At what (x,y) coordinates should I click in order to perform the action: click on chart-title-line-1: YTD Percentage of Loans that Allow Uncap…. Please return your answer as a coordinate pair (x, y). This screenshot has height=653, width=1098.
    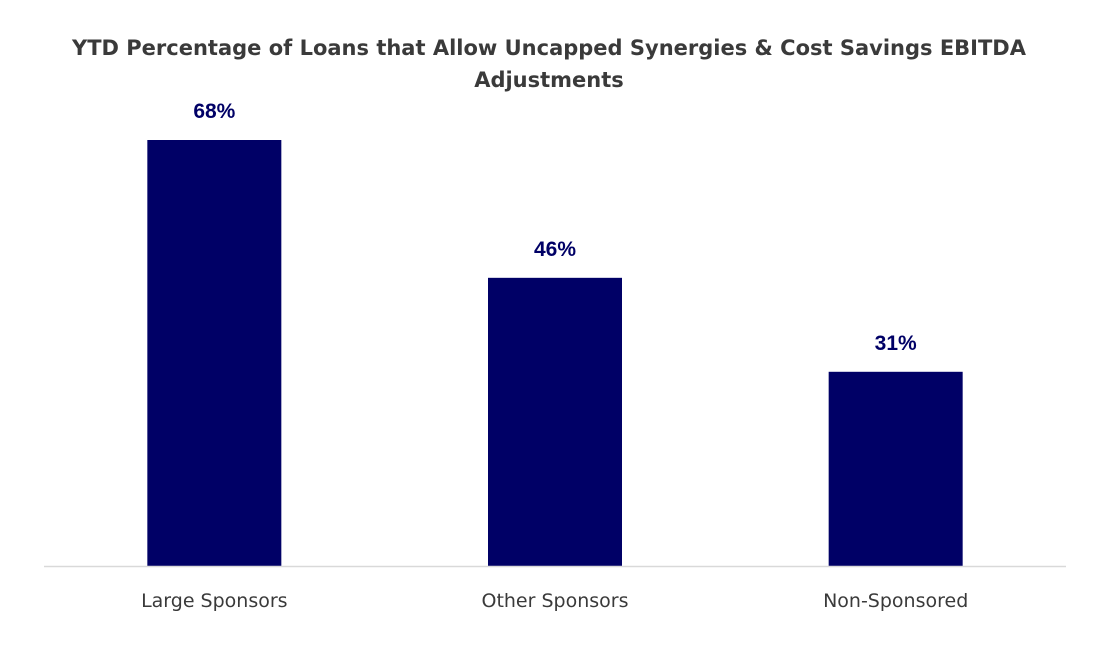
    Looking at the image, I should click on (549, 48).